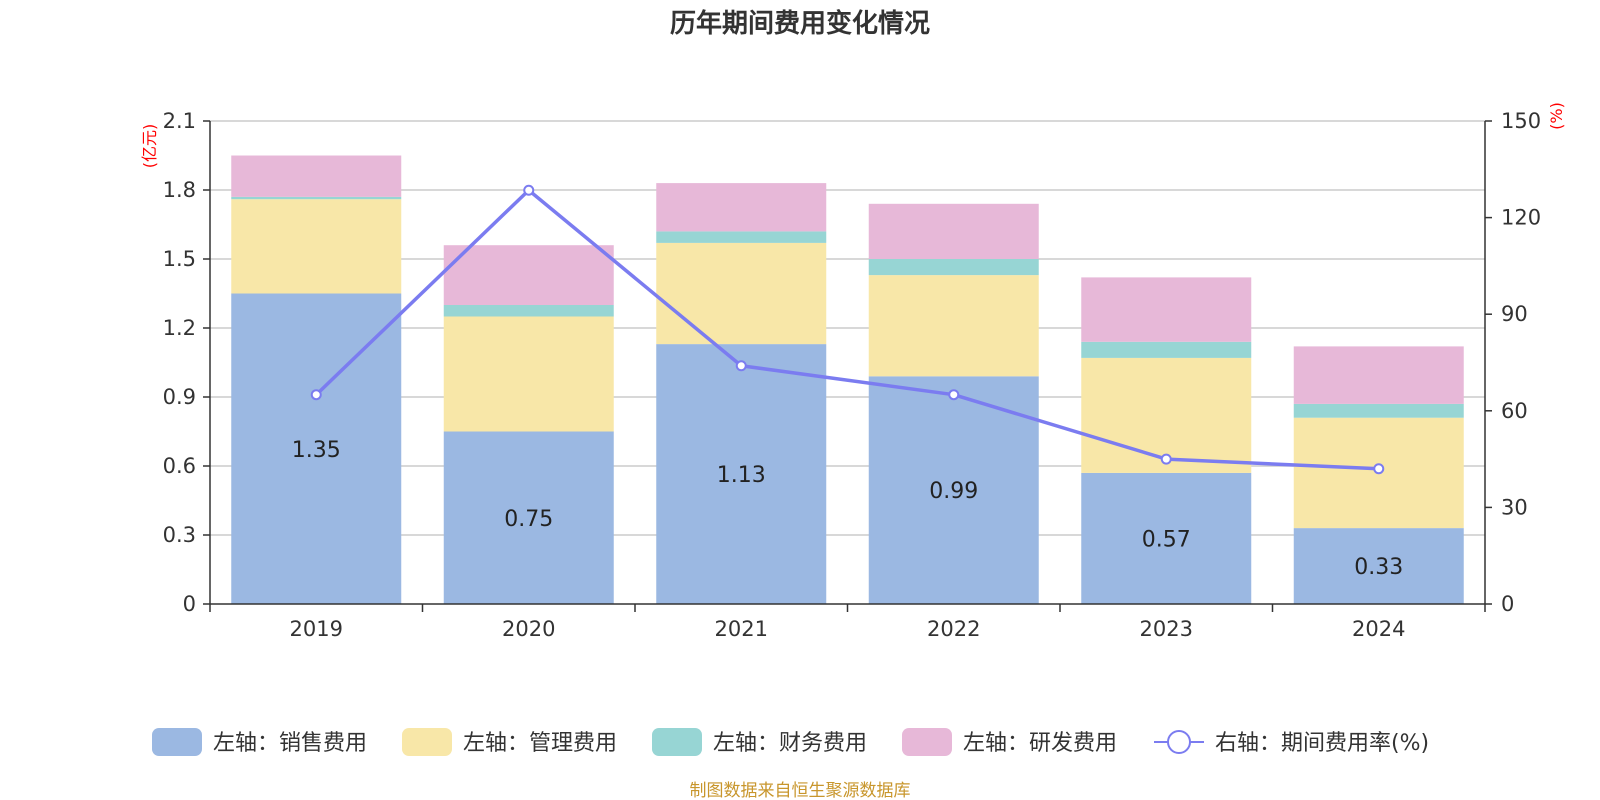 The image size is (1600, 800). What do you see at coordinates (1556, 116) in the screenshot?
I see `right-axis-unit: (%)` at bounding box center [1556, 116].